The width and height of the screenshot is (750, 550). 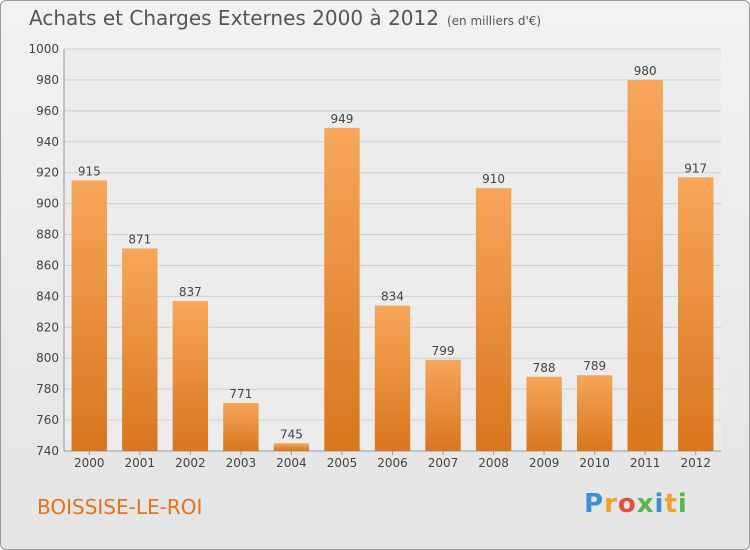 I want to click on bar-2010, so click(x=594, y=413).